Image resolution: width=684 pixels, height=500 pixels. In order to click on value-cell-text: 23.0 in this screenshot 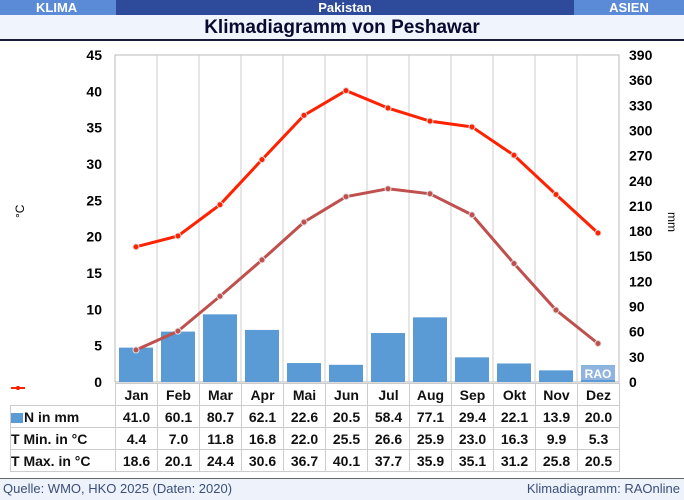, I will do `click(472, 438)`.